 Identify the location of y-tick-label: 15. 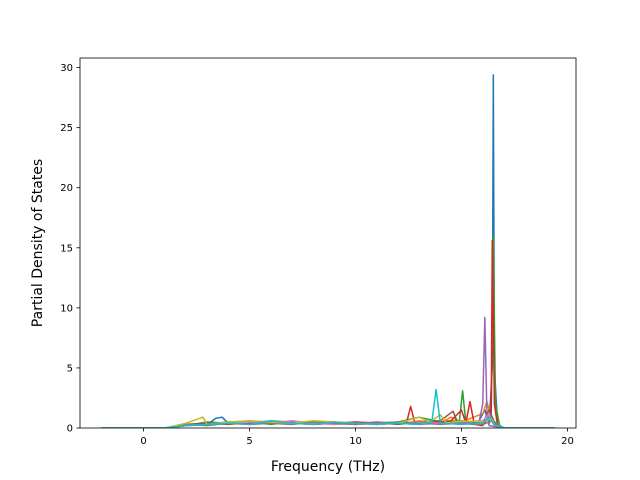
(66, 248).